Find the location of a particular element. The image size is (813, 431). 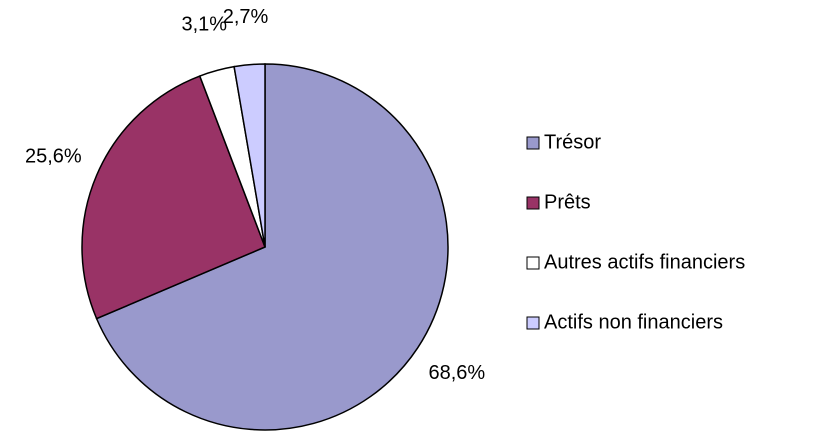

legend-label: Trésor is located at coordinates (572, 142).